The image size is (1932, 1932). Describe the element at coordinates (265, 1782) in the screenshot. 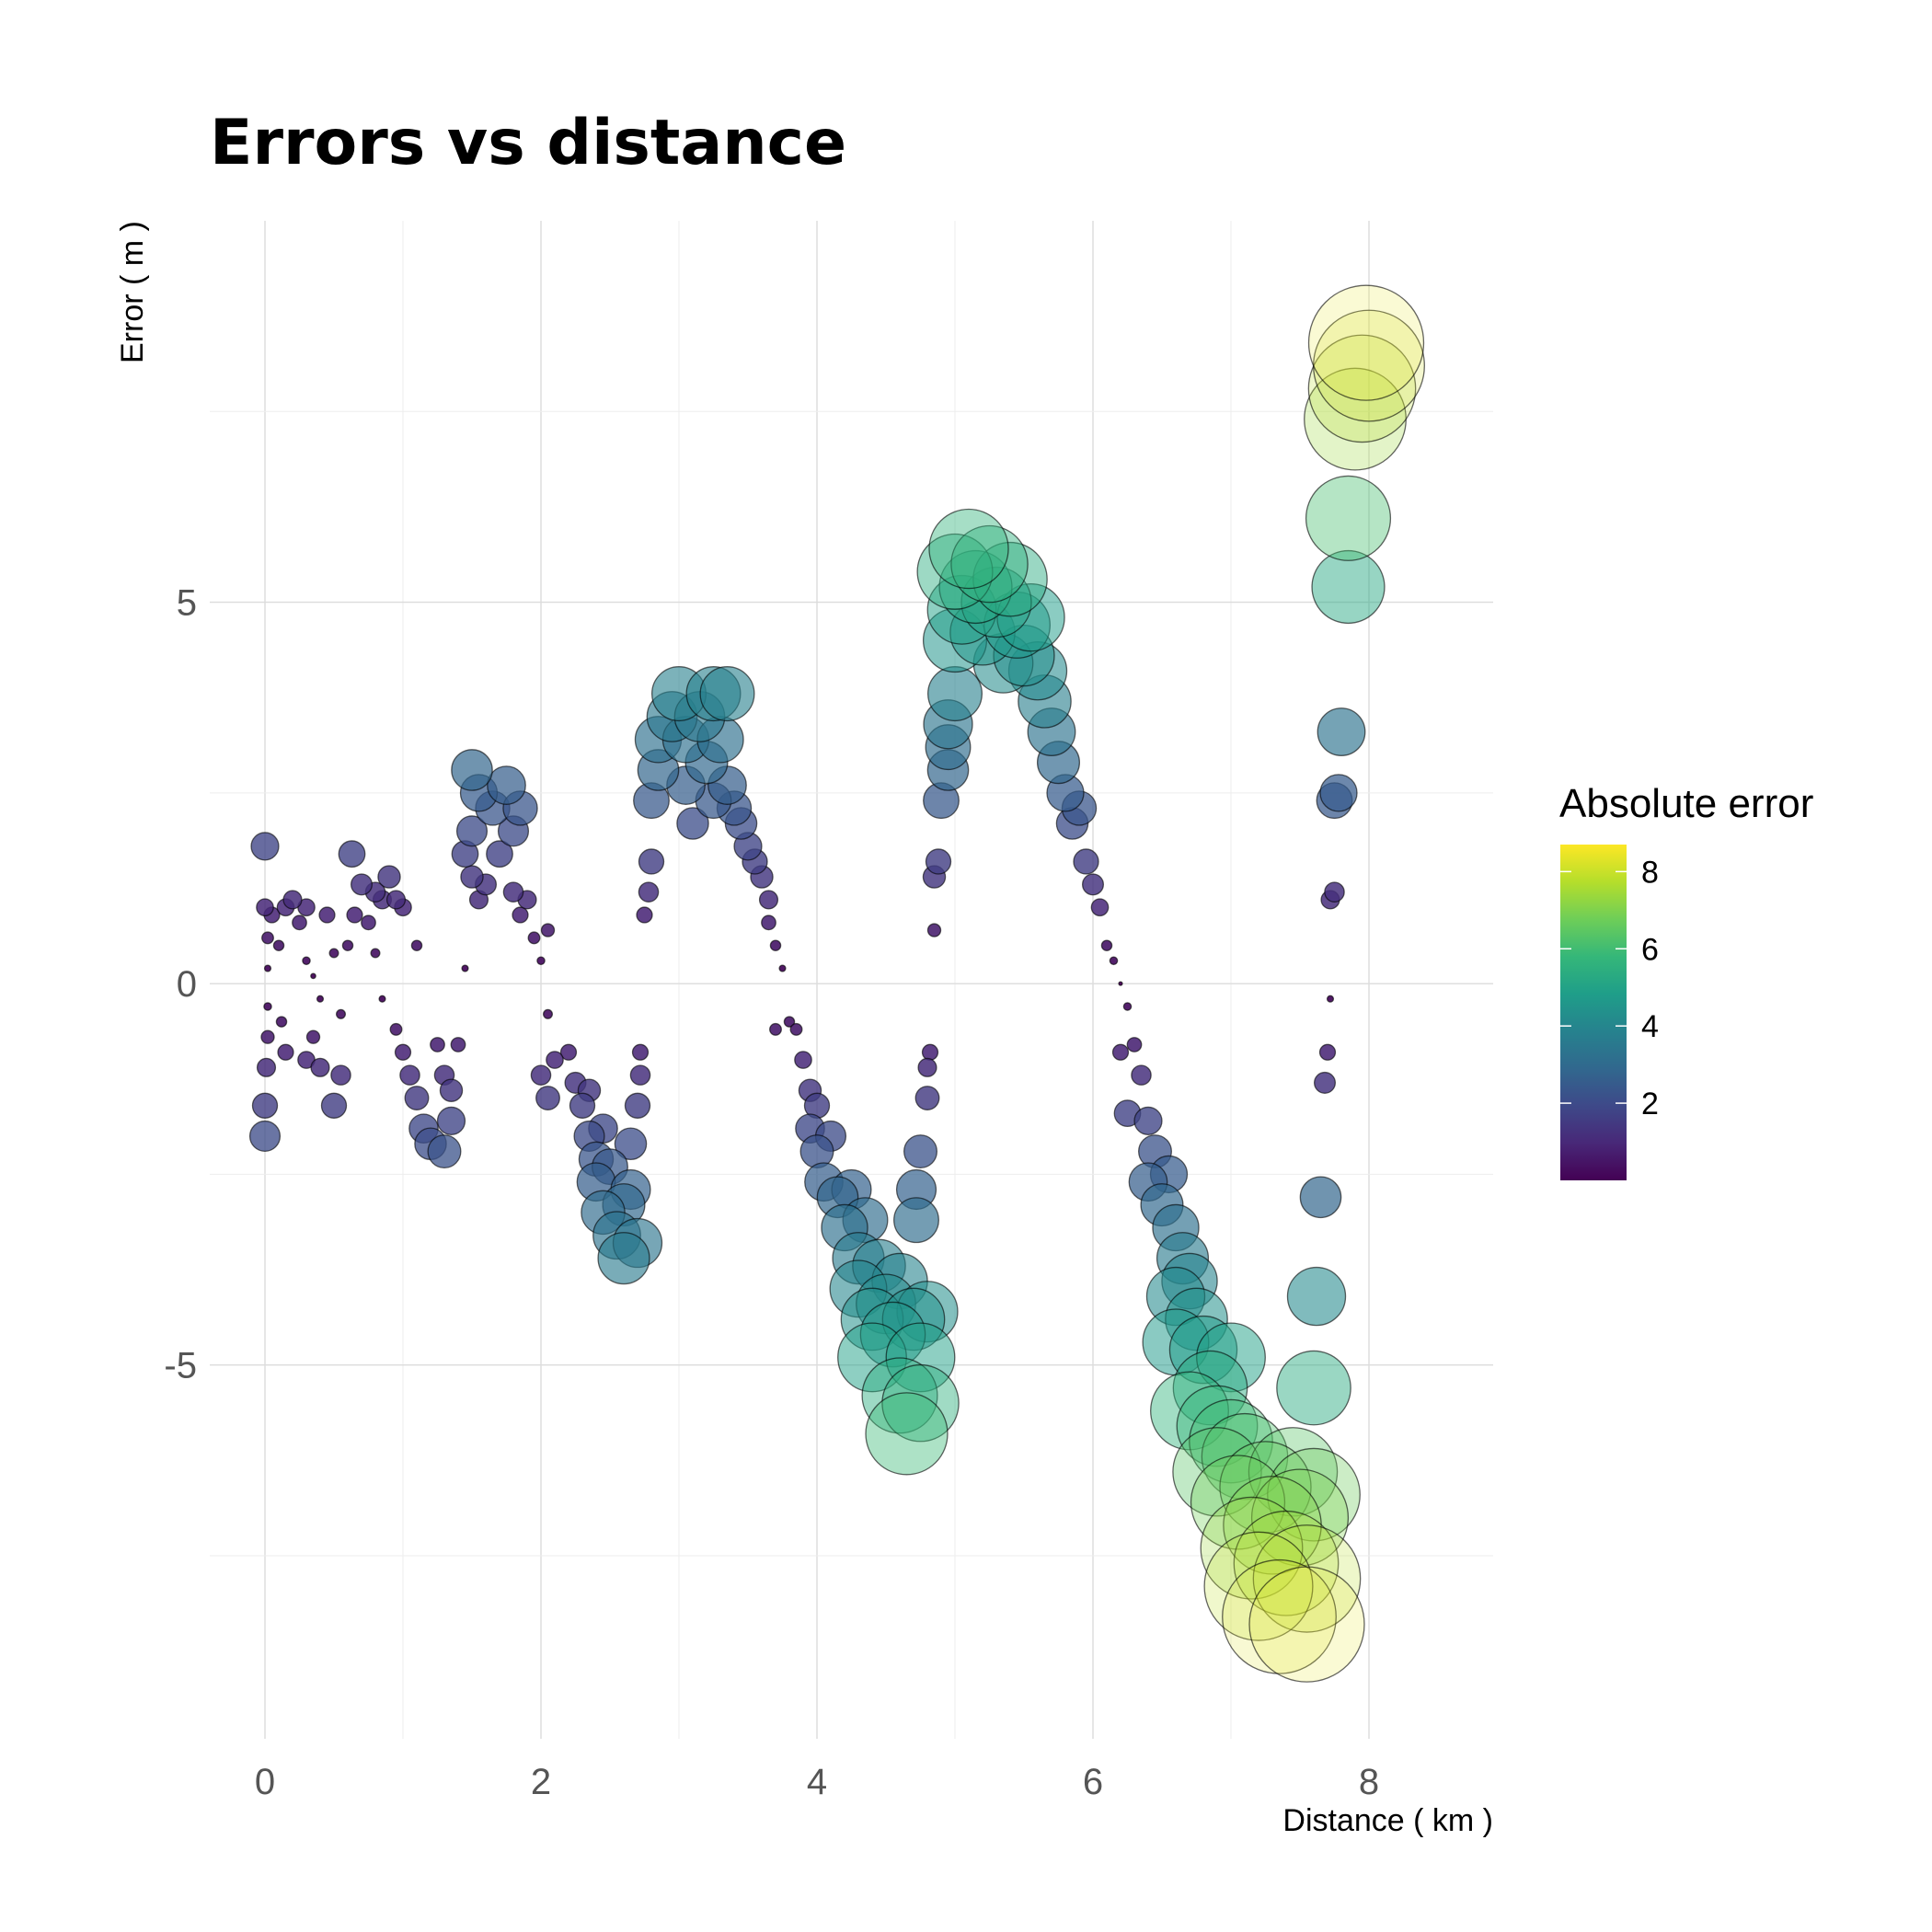

I see `x-tick-label: 0` at that location.